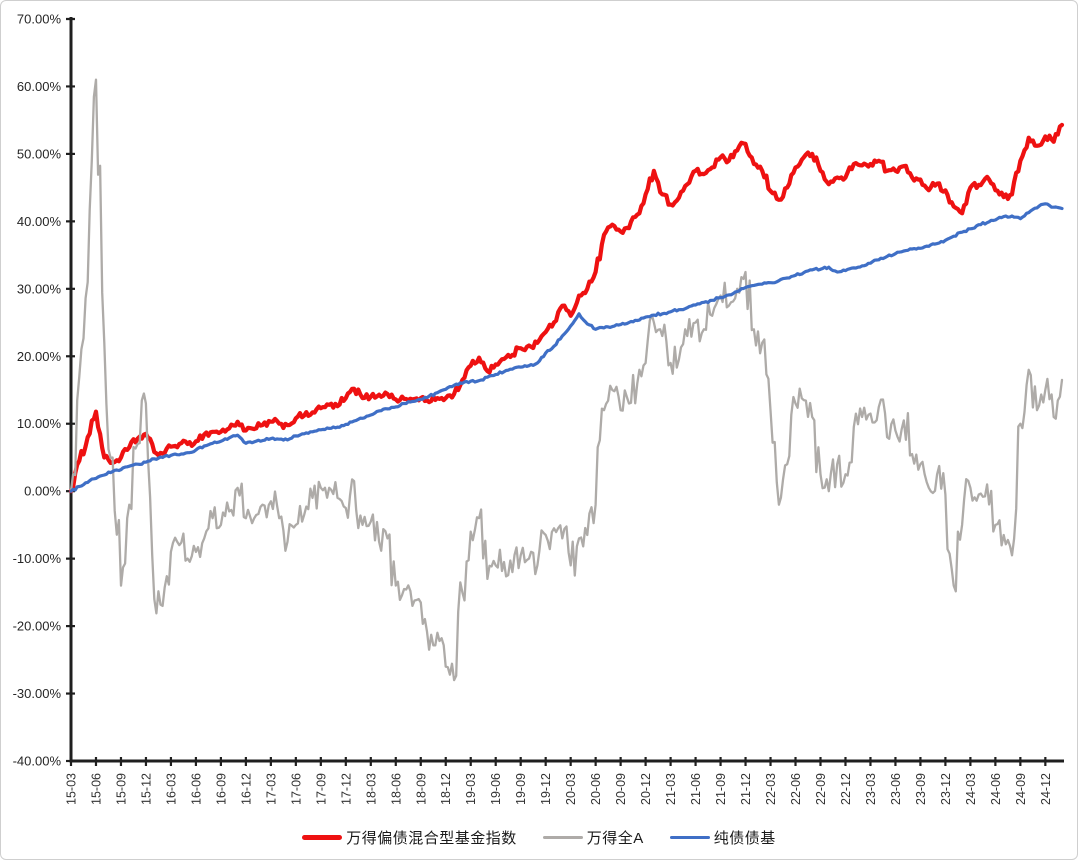 The image size is (1080, 862). What do you see at coordinates (671, 789) in the screenshot?
I see `x-tick-label: 21-03` at bounding box center [671, 789].